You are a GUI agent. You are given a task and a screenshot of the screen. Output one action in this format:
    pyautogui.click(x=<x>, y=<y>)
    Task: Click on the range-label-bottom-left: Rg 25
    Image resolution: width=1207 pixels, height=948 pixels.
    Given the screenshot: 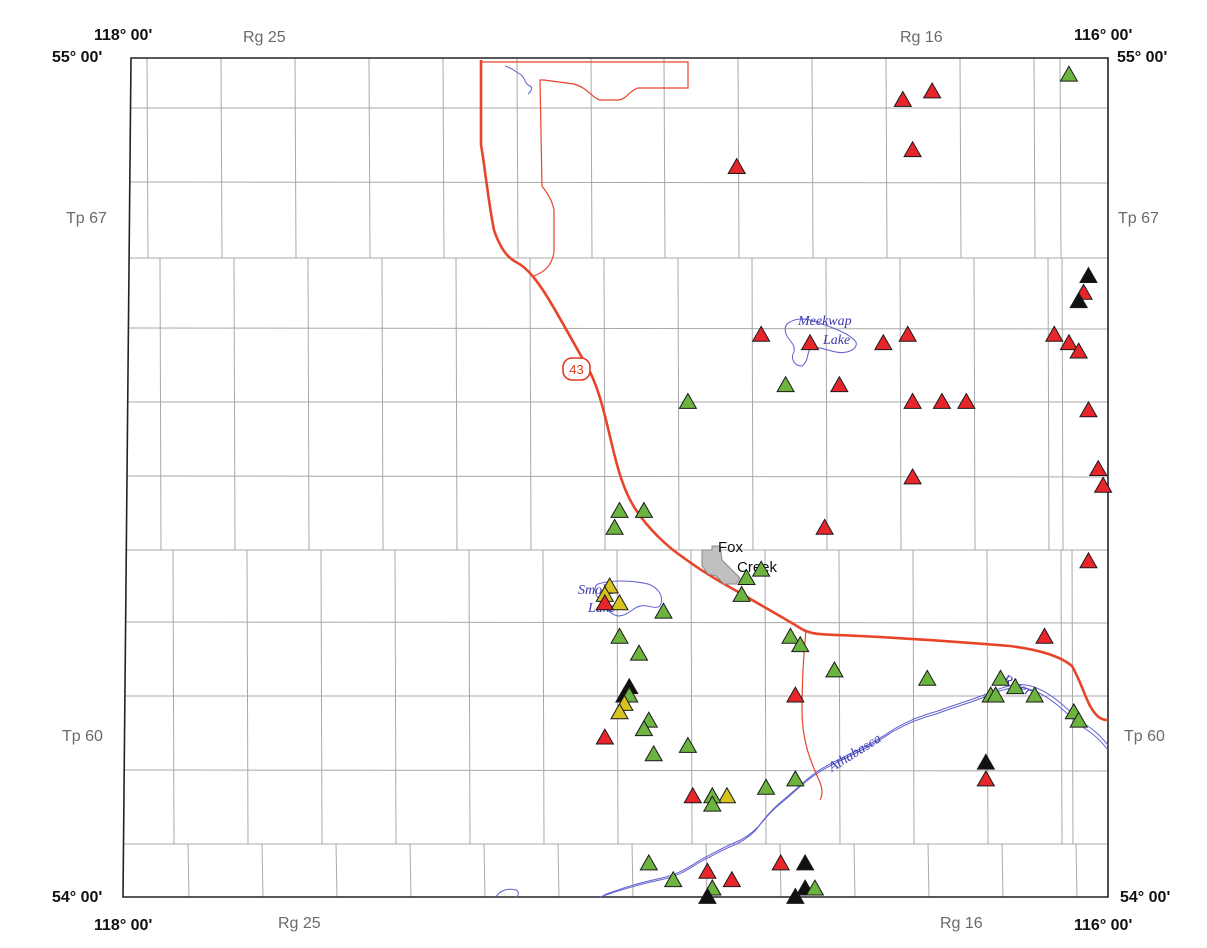 What is the action you would take?
    pyautogui.click(x=299, y=923)
    